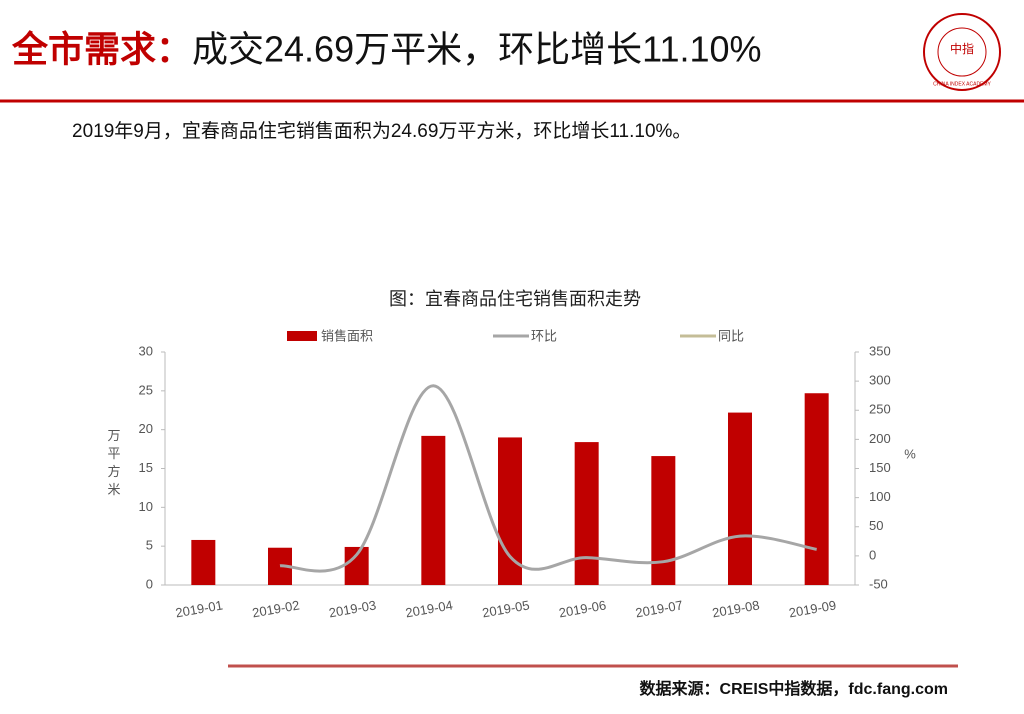 This screenshot has width=1024, height=714. Describe the element at coordinates (302, 336) in the screenshot. I see `legend-swatch` at that location.